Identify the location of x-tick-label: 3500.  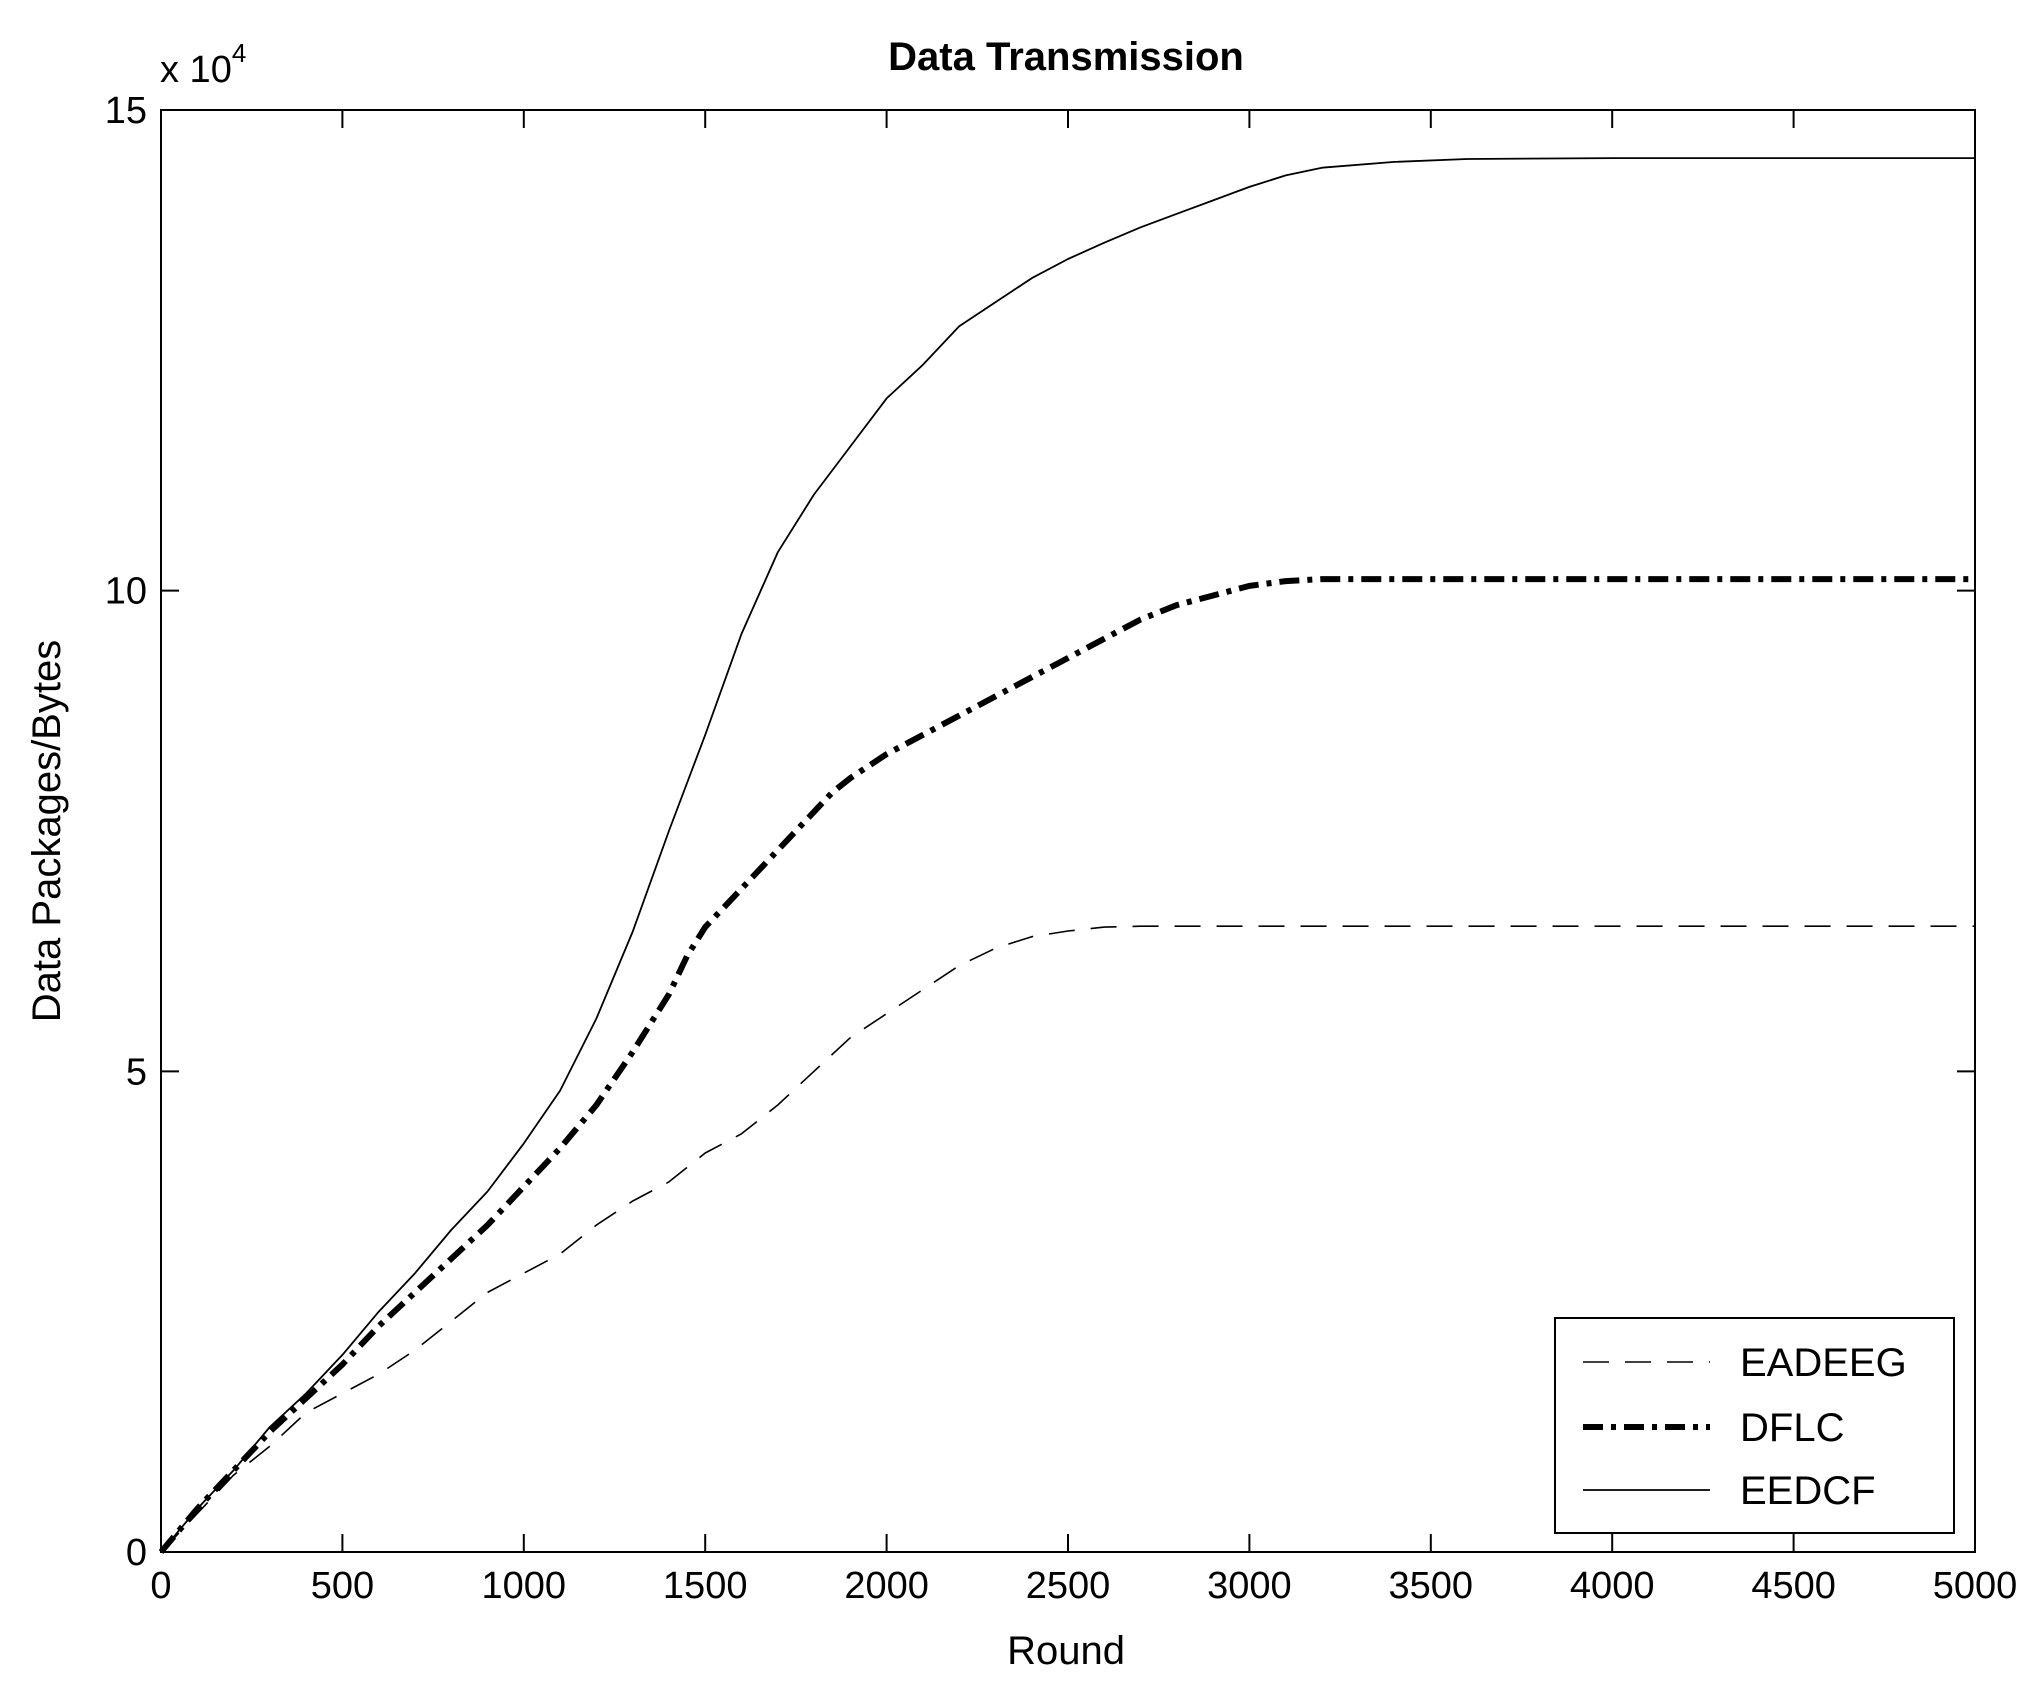
(1431, 1586).